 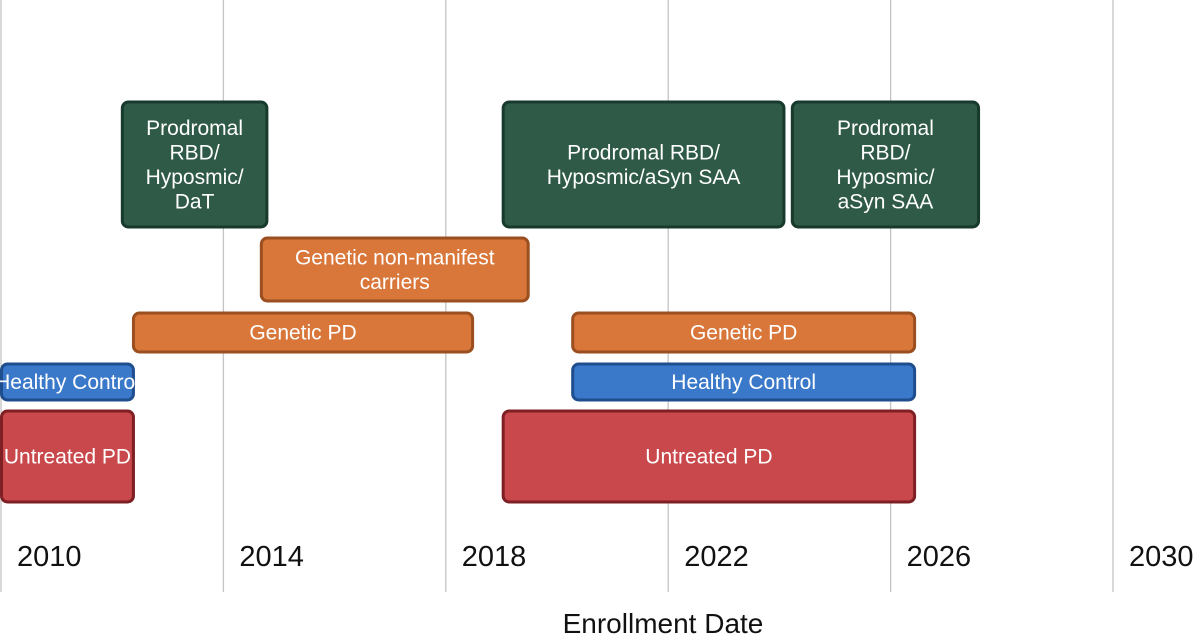 I want to click on bar-prodromal-0: Prodromal RBD/Hyposmic/DaT, so click(x=194, y=164).